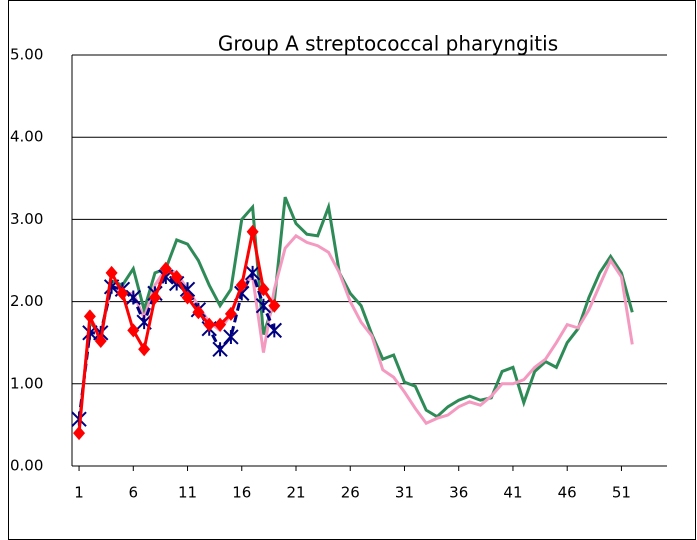 Image resolution: width=697 pixels, height=540 pixels. What do you see at coordinates (26, 55) in the screenshot?
I see `y-tick-label: 5.00` at bounding box center [26, 55].